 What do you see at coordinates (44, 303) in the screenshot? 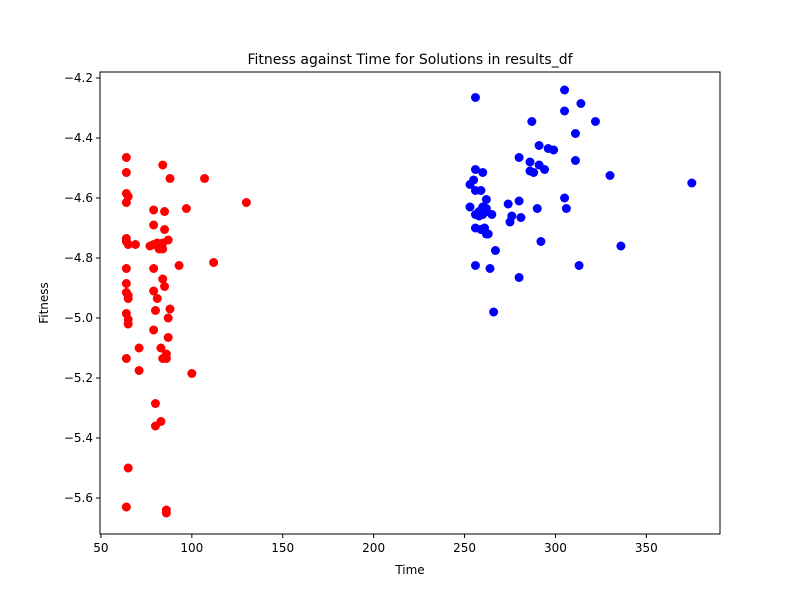
I see `y-axis-label: Fitness` at bounding box center [44, 303].